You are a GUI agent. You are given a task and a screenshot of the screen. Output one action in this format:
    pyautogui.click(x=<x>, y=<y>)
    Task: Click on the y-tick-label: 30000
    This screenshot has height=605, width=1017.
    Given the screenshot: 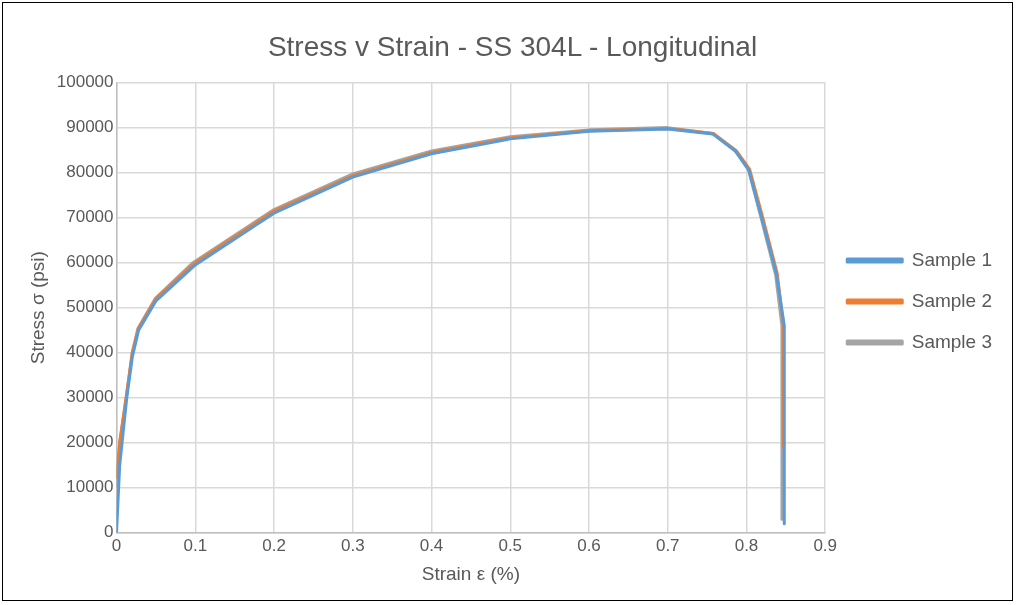 What is the action you would take?
    pyautogui.click(x=90, y=397)
    